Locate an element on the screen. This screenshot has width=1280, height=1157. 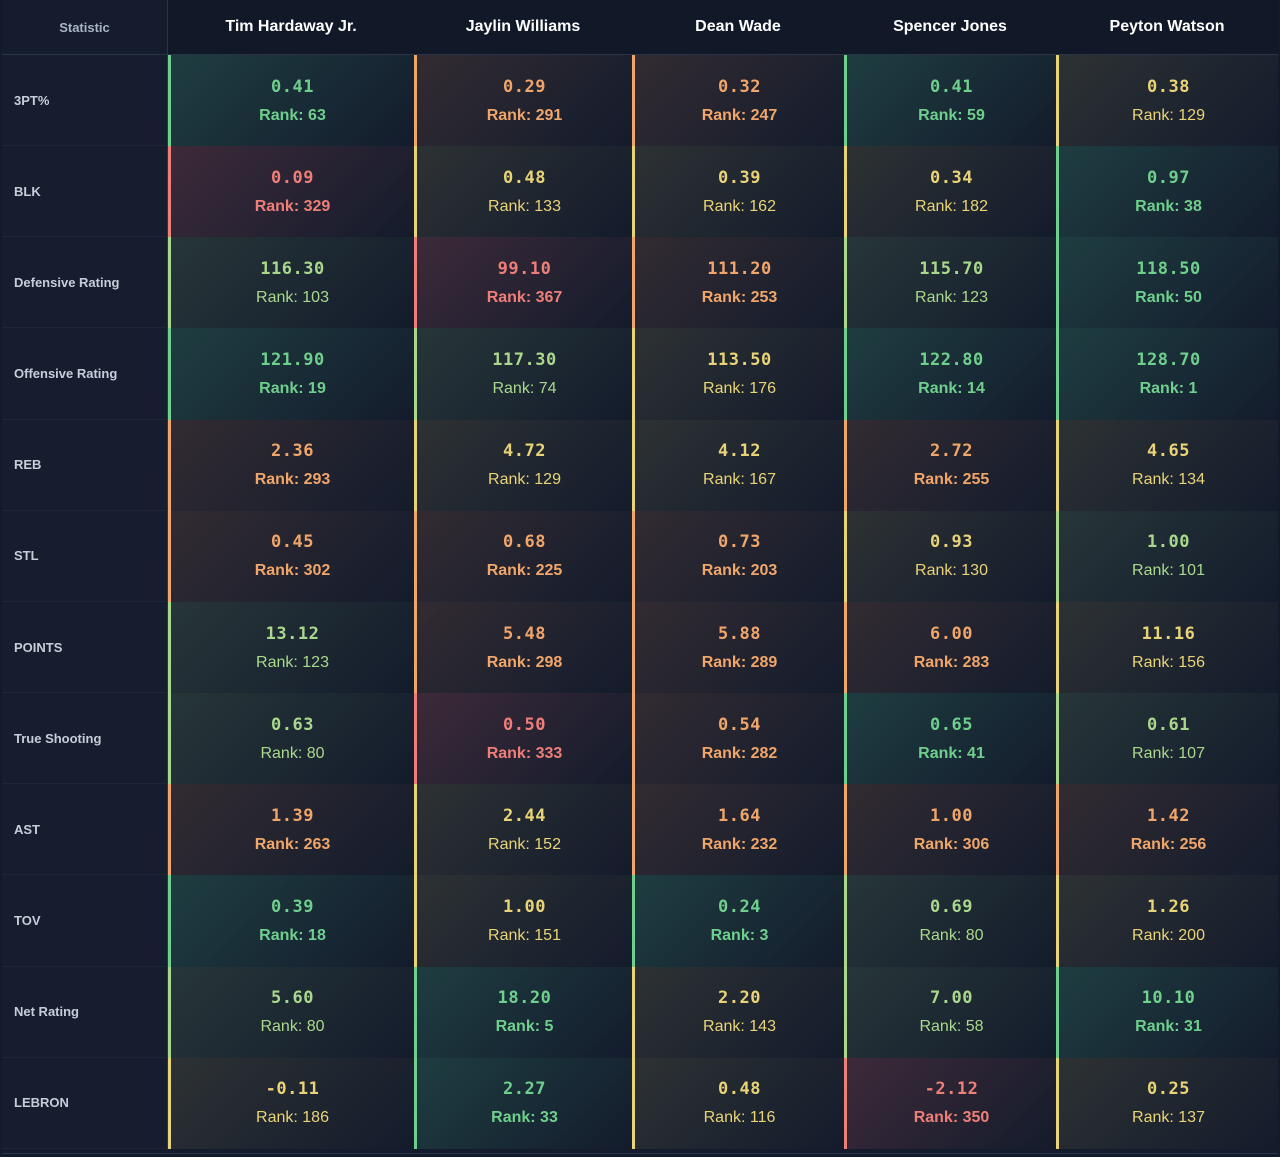
stat-rank: Rank: 133 is located at coordinates (524, 206).